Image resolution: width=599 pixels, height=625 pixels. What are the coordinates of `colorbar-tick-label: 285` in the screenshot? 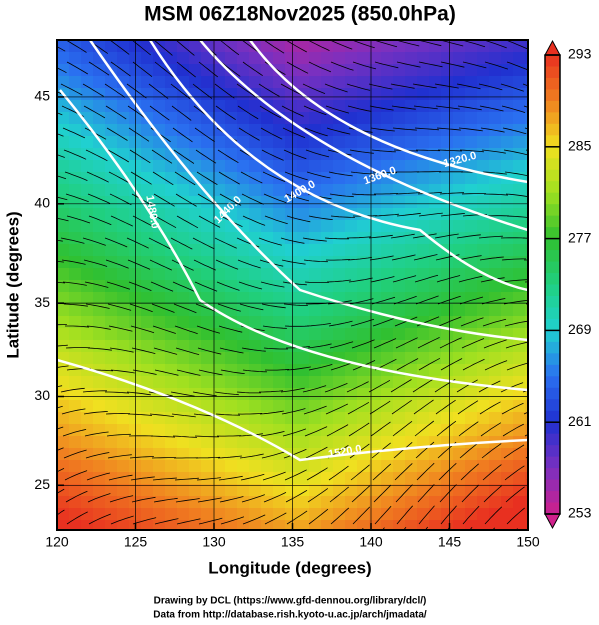 It's located at (580, 146).